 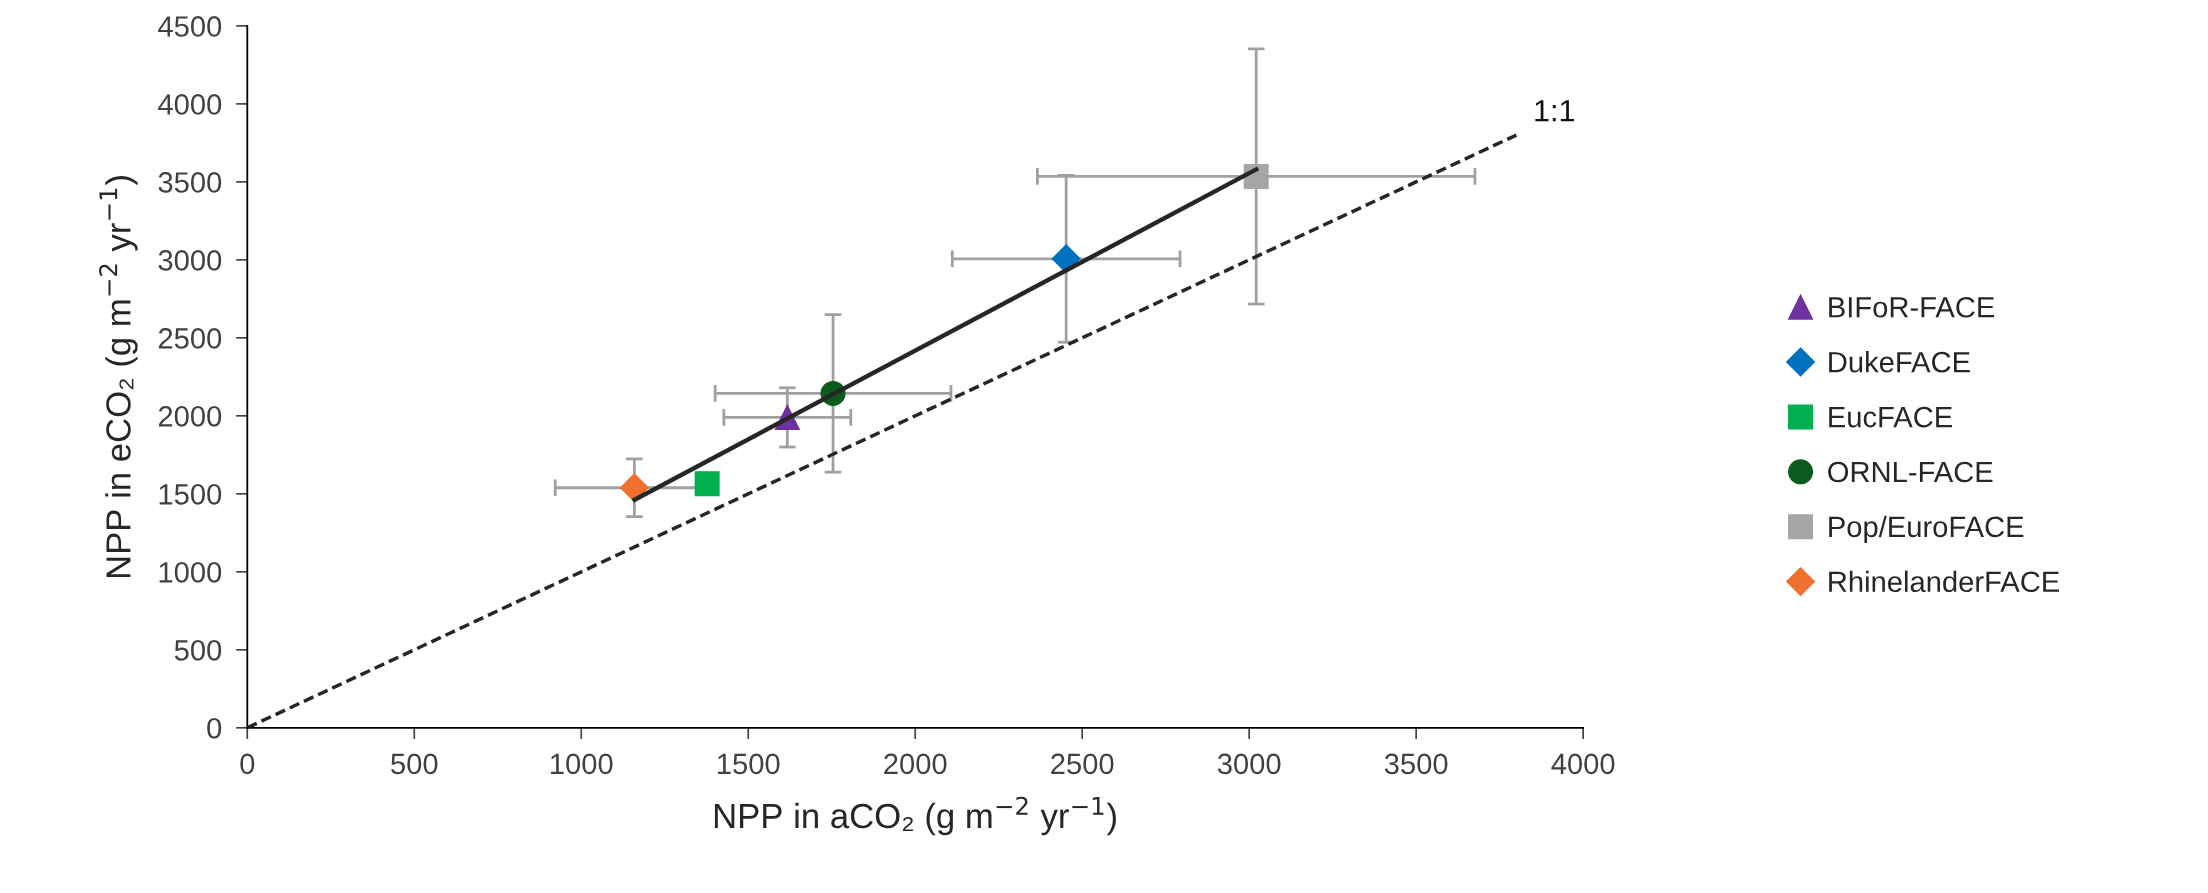 I want to click on x-tick-label: 3000, so click(x=1249, y=764).